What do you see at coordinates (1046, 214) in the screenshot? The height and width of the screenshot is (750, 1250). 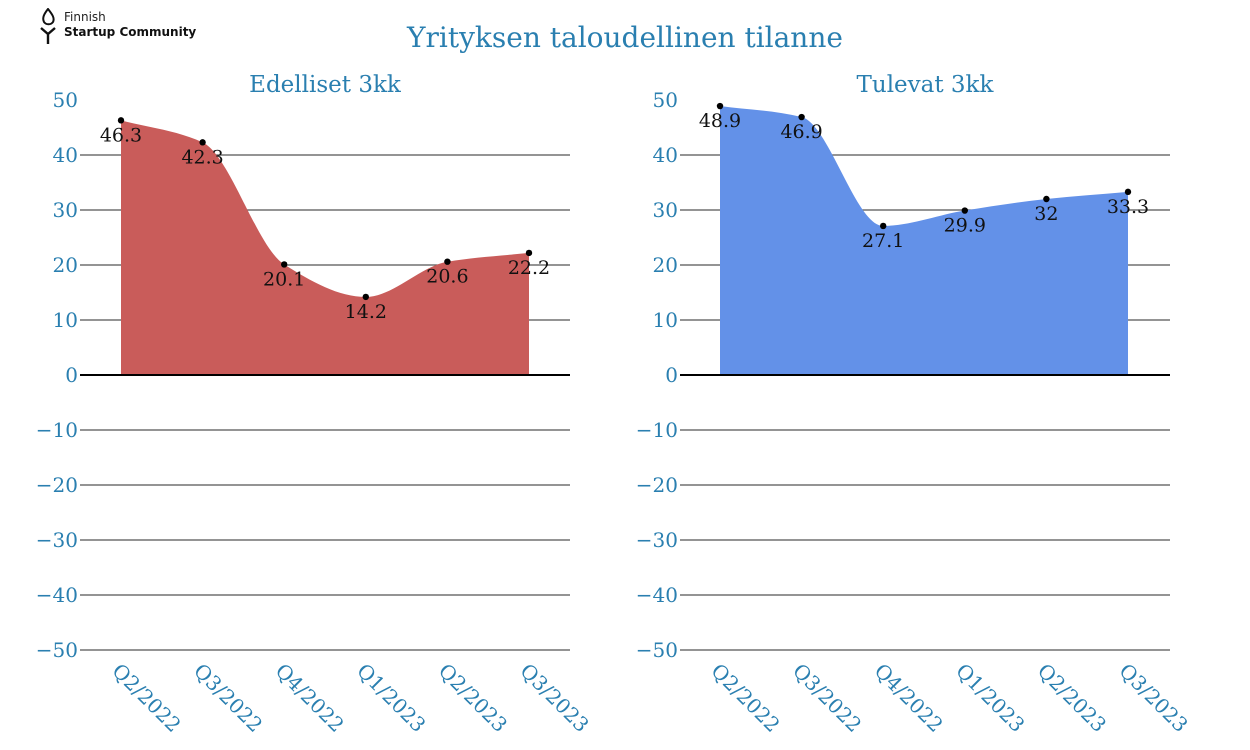 I see `data-label: 32` at bounding box center [1046, 214].